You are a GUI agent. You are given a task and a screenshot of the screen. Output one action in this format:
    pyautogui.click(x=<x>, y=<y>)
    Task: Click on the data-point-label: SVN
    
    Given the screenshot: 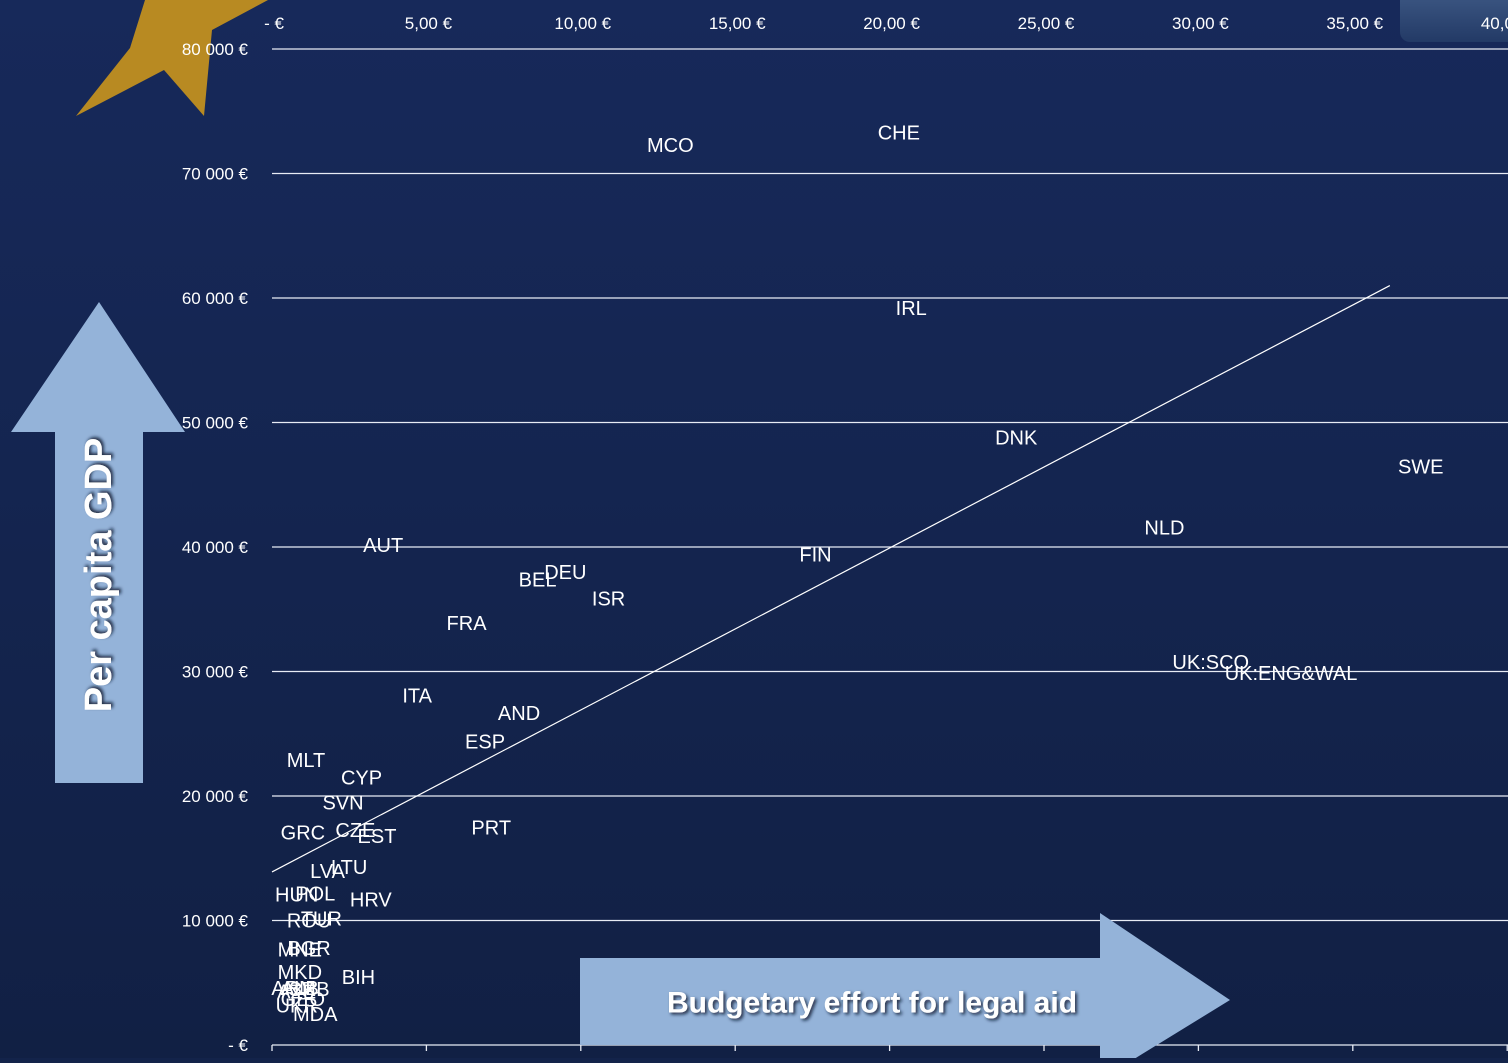 What is the action you would take?
    pyautogui.click(x=342, y=803)
    